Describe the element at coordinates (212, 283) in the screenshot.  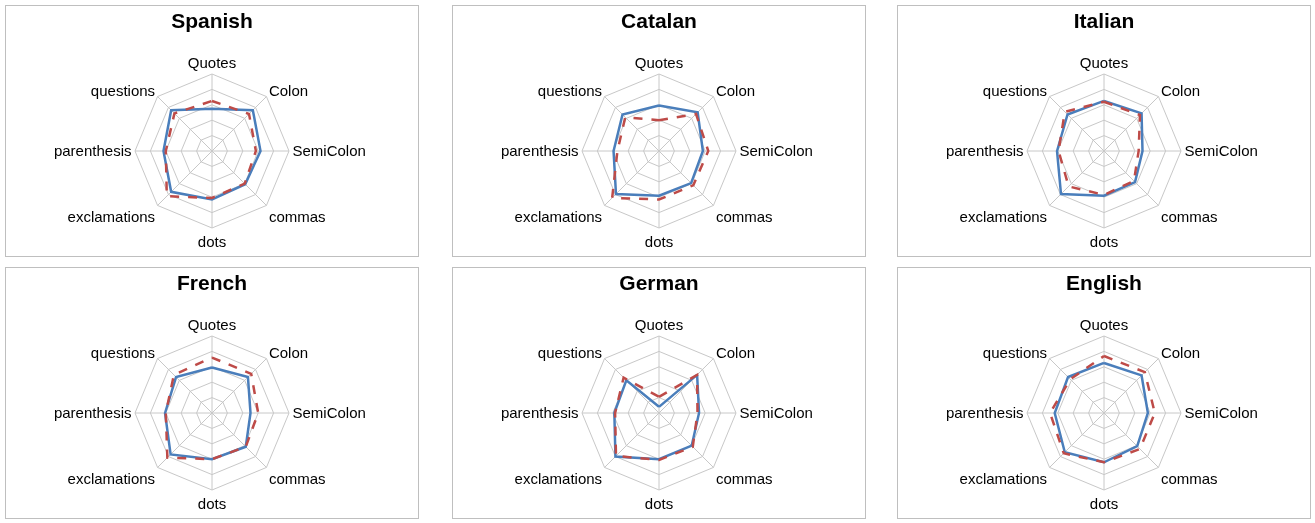
I see `chart-title: French` at that location.